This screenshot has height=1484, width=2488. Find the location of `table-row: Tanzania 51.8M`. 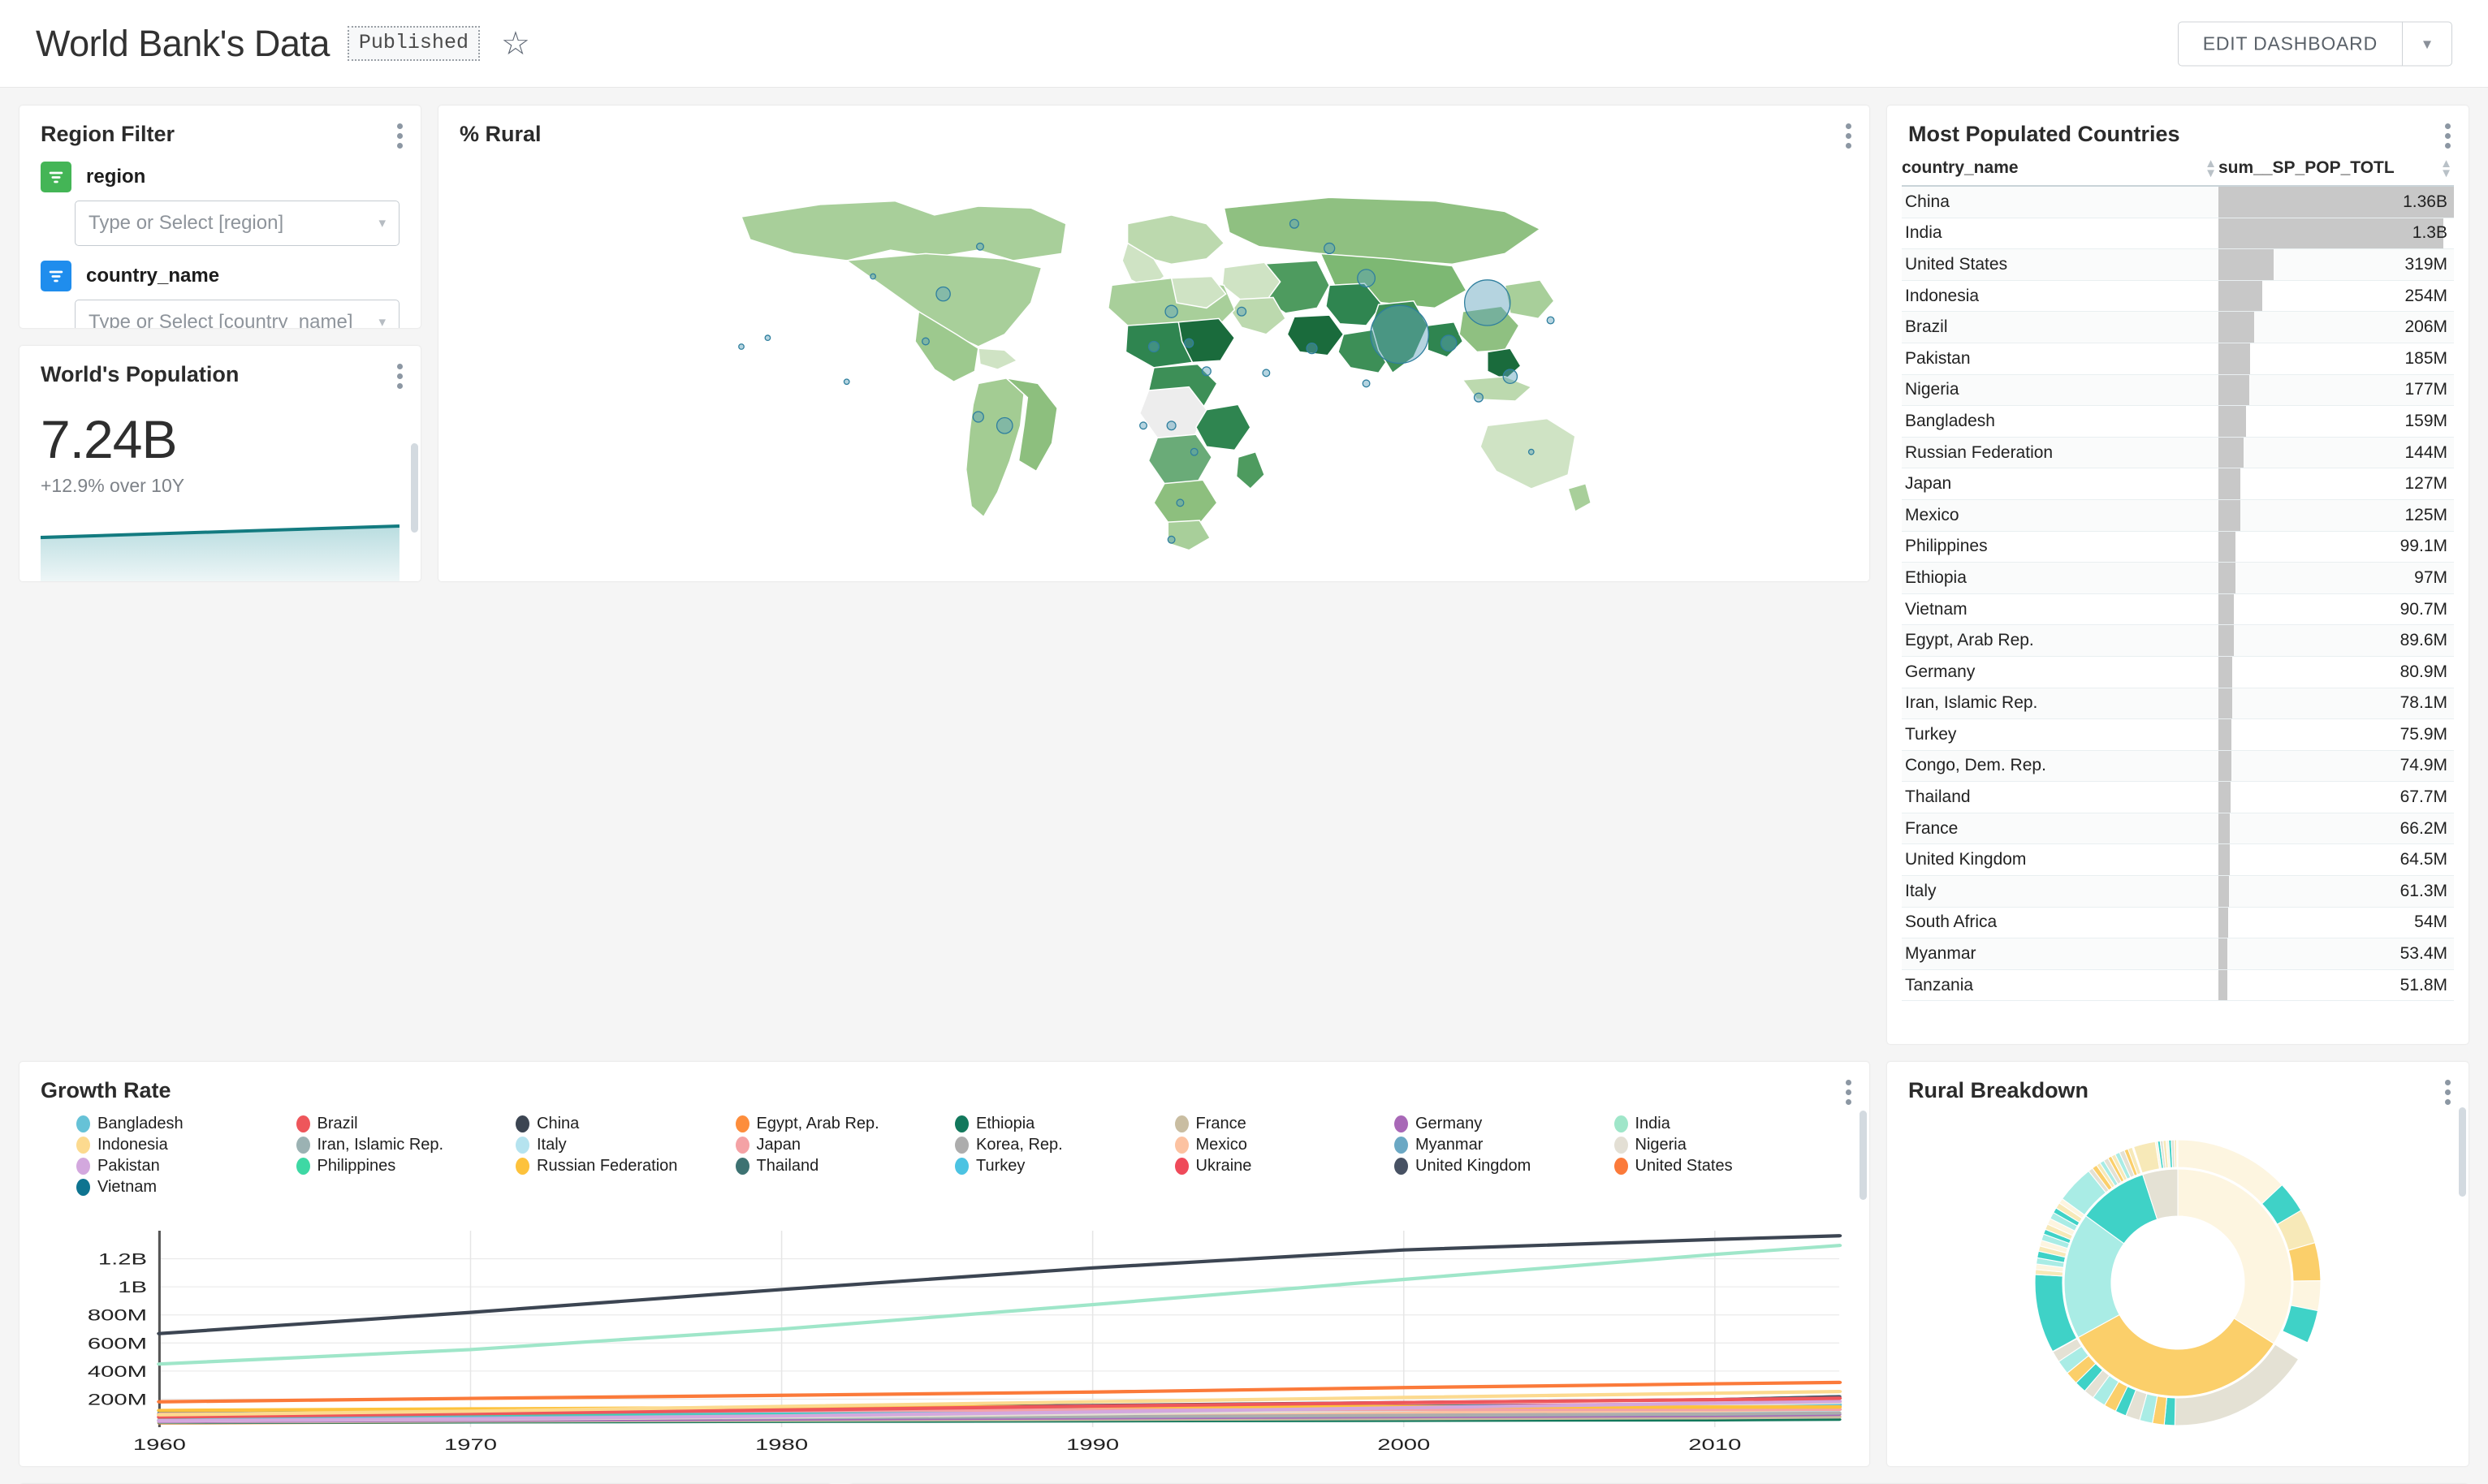

table-row: Tanzania 51.8M is located at coordinates (2178, 985).